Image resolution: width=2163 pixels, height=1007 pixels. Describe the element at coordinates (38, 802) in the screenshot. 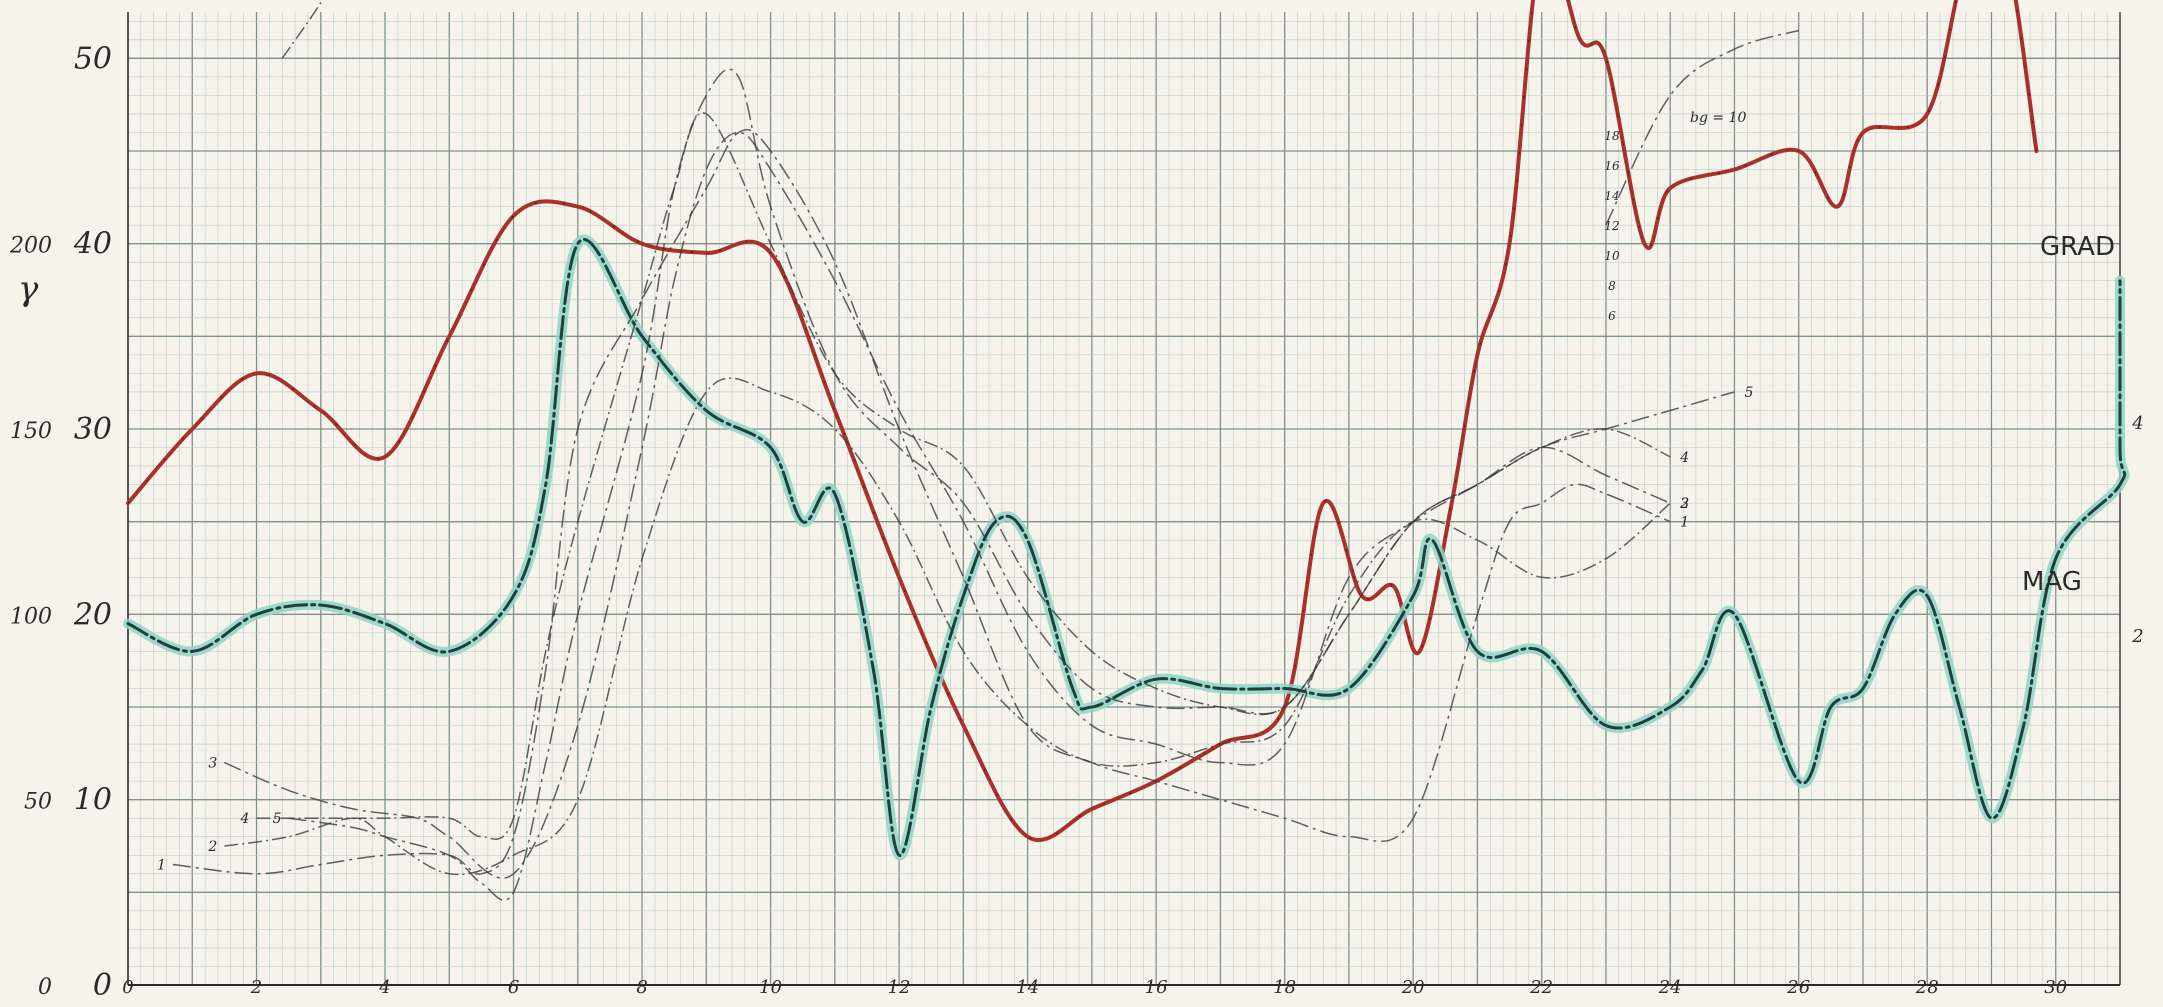

I see `gamma-tick-label: 50` at that location.